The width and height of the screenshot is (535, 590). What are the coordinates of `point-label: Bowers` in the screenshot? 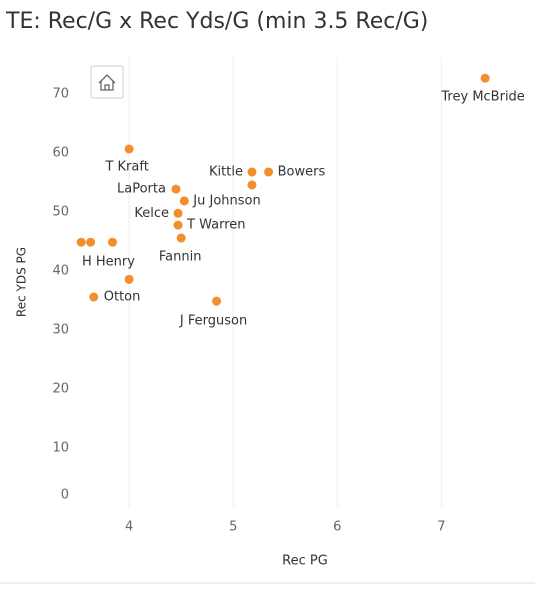 It's located at (302, 172).